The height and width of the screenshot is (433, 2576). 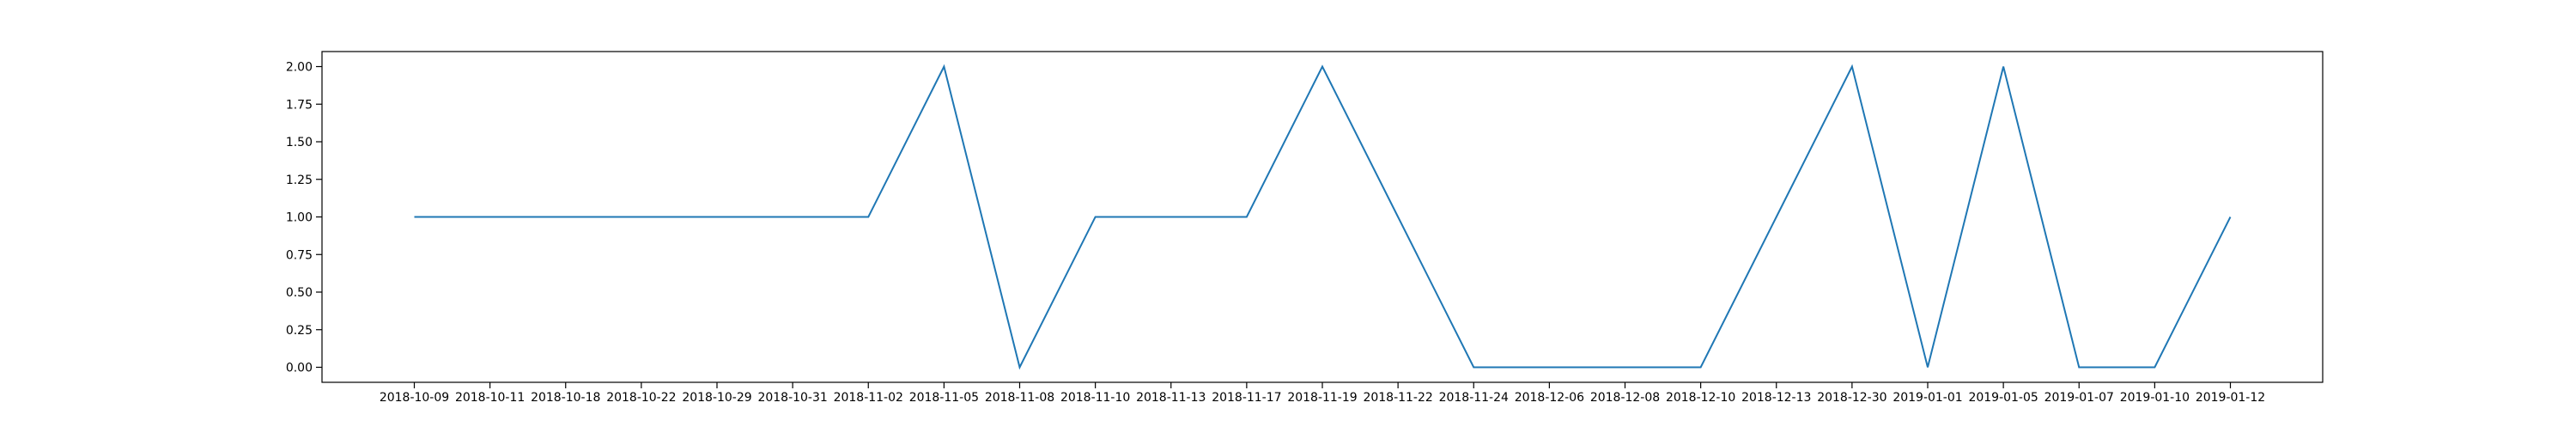 I want to click on x-tick-label: 2019-01-12, so click(x=2230, y=398).